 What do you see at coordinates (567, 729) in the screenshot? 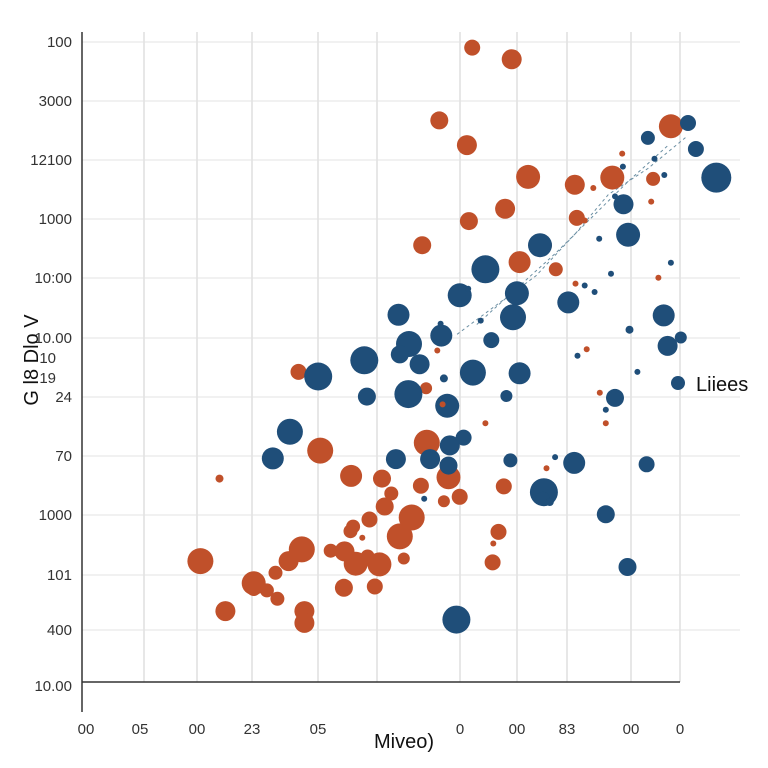
I see `x-tick-label: 83` at bounding box center [567, 729].